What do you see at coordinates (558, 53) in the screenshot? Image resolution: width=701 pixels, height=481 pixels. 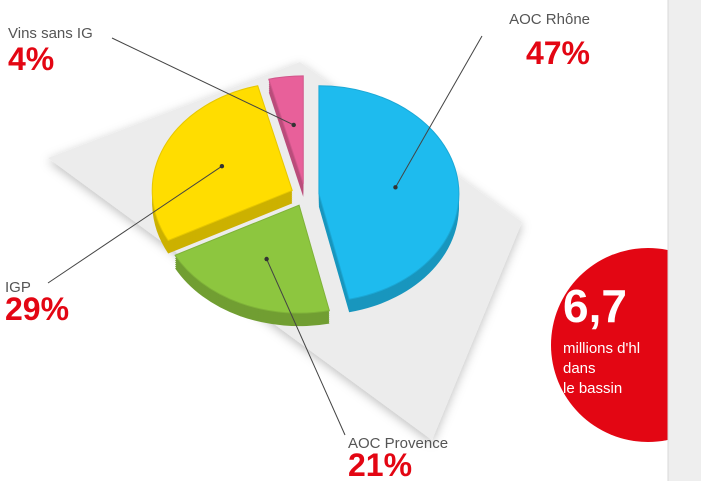 I see `value-label: 47%` at bounding box center [558, 53].